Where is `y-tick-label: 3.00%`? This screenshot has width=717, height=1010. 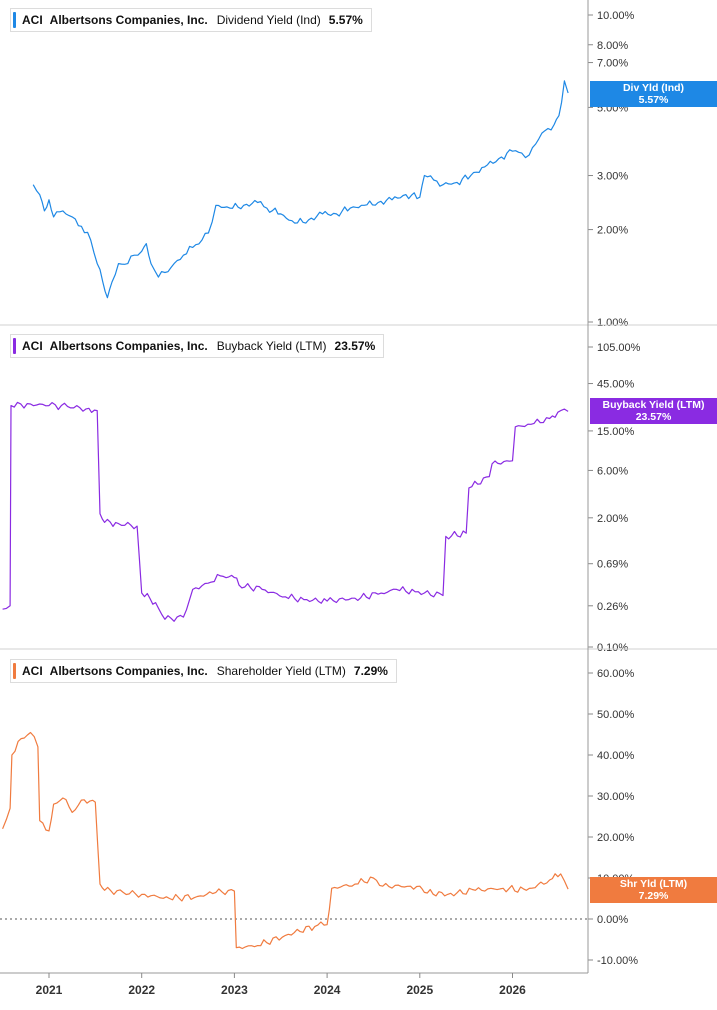
y-tick-label: 3.00% is located at coordinates (612, 177).